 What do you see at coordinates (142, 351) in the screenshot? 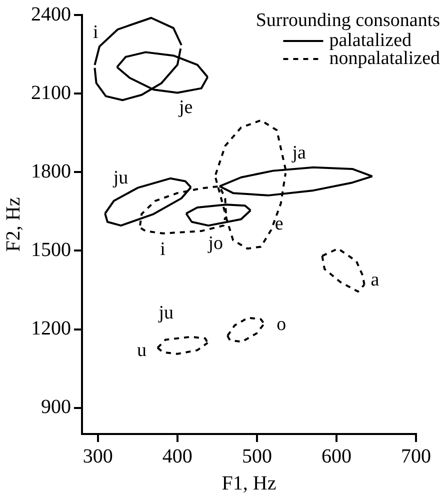
I see `annotation: u` at bounding box center [142, 351].